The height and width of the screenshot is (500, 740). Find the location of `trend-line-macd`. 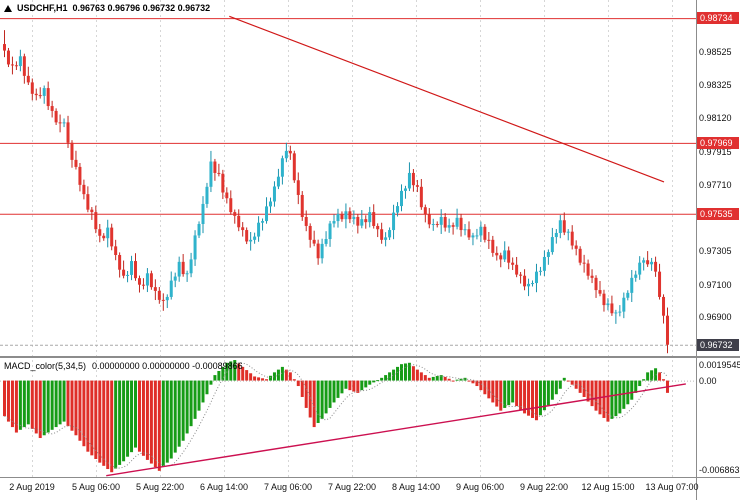

trend-line-macd is located at coordinates (396, 430).